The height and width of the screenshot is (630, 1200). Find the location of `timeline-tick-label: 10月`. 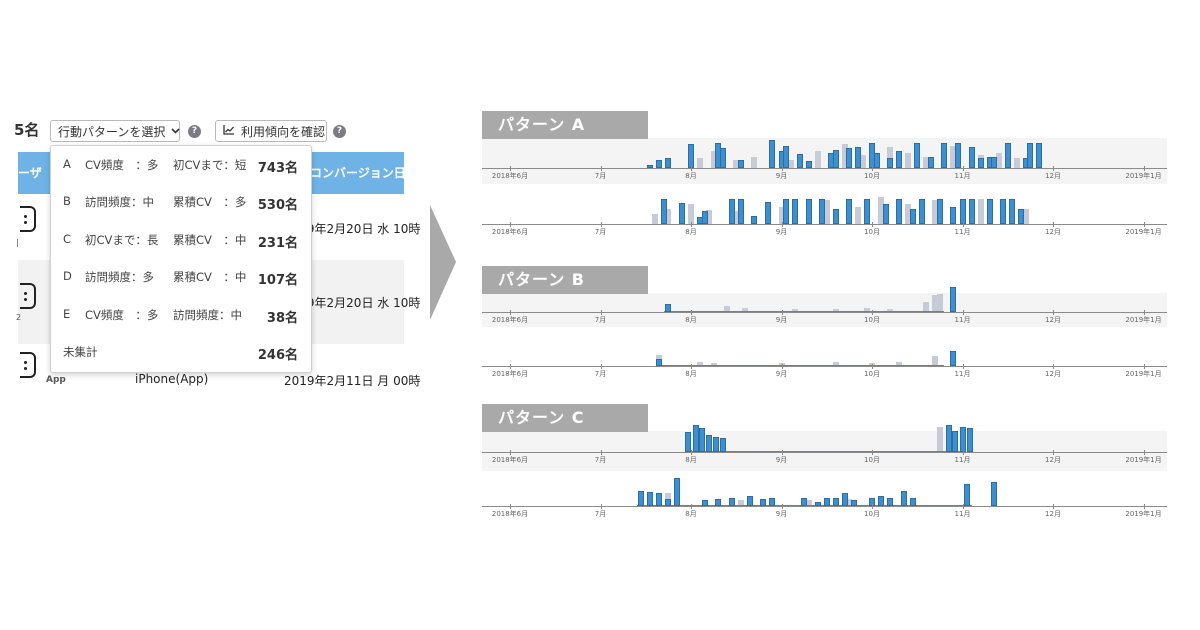

timeline-tick-label: 10月 is located at coordinates (872, 176).